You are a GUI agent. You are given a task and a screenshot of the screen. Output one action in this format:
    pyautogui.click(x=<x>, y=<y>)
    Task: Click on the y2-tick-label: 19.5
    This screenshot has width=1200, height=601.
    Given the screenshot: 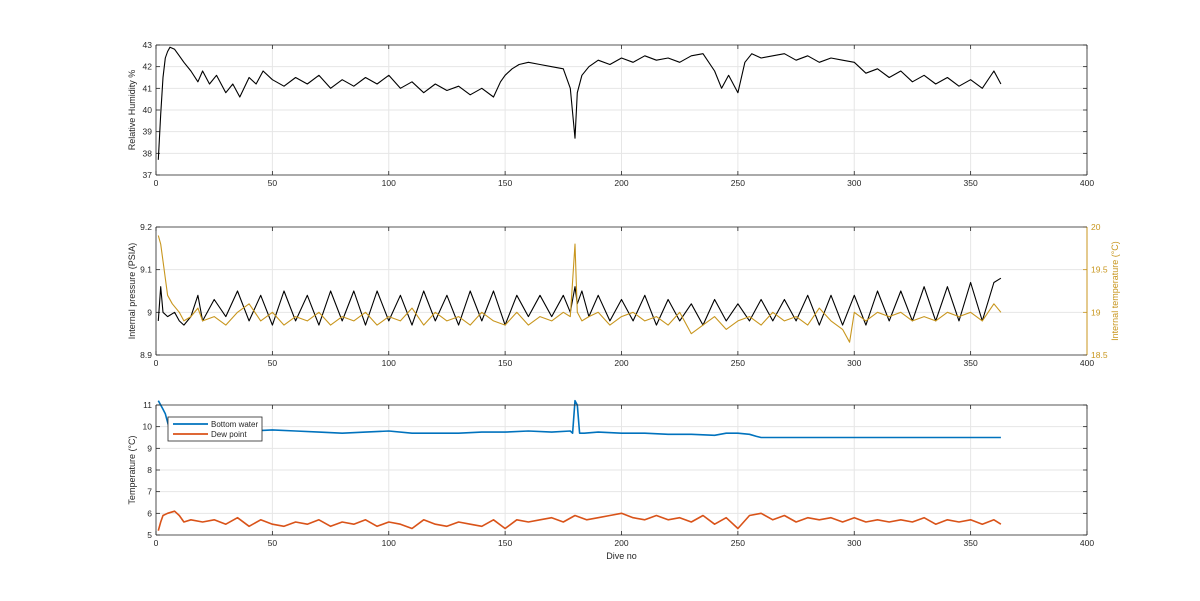 What is the action you would take?
    pyautogui.click(x=1099, y=270)
    